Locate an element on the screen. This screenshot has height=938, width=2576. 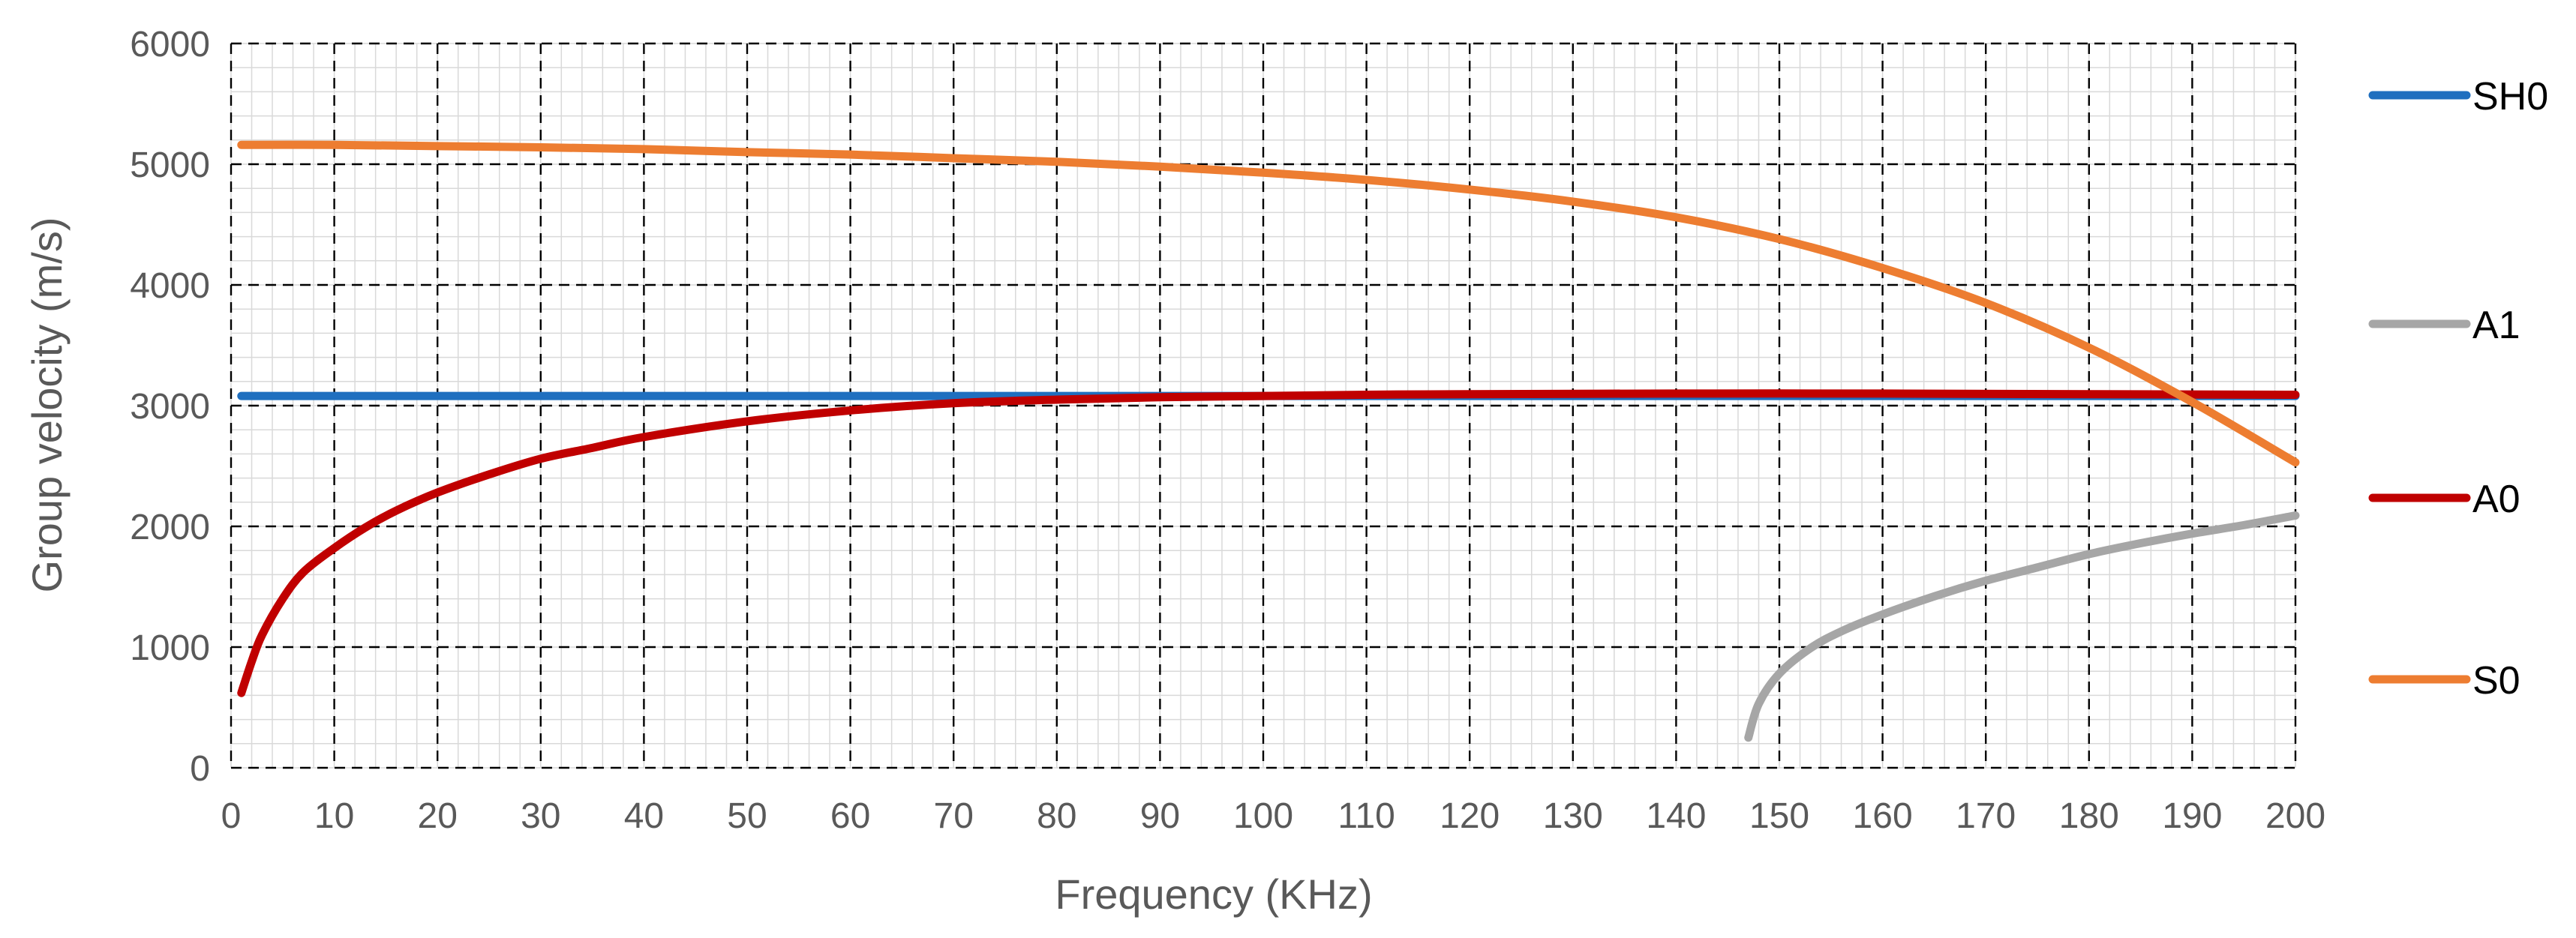
x-tick-label: 160 is located at coordinates (1883, 816).